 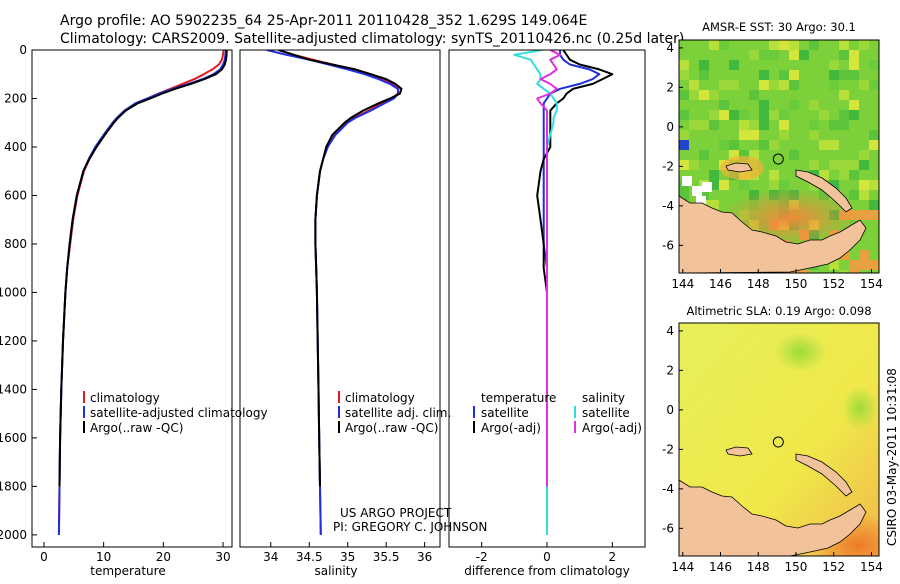 I want to click on x-tick-label: -2, so click(x=482, y=557).